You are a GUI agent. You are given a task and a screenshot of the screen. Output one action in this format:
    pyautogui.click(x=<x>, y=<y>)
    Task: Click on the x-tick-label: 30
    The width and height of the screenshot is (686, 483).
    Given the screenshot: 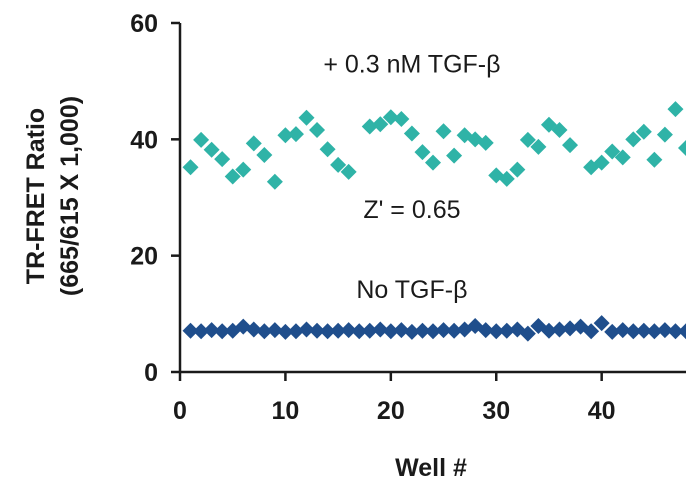 What is the action you would take?
    pyautogui.click(x=496, y=411)
    